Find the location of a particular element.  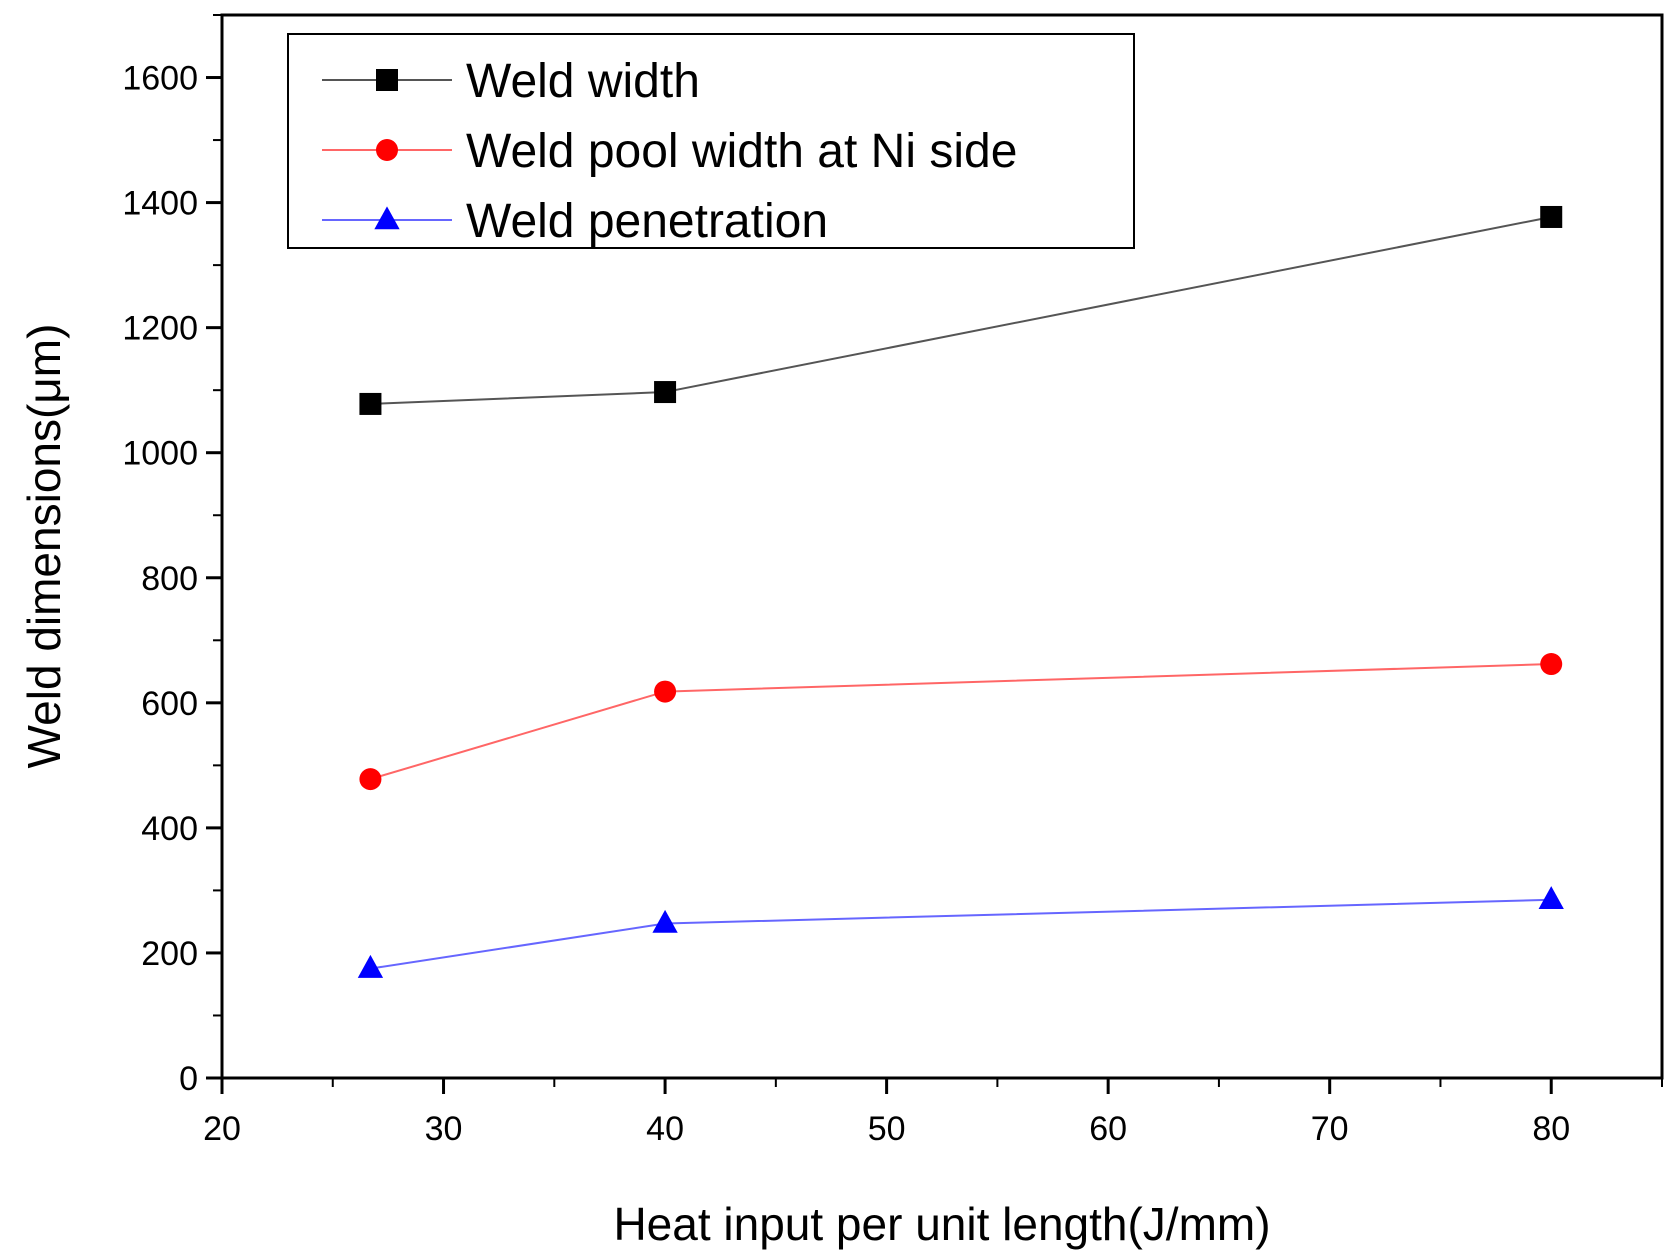

x-tick-label: 30 is located at coordinates (444, 1129).